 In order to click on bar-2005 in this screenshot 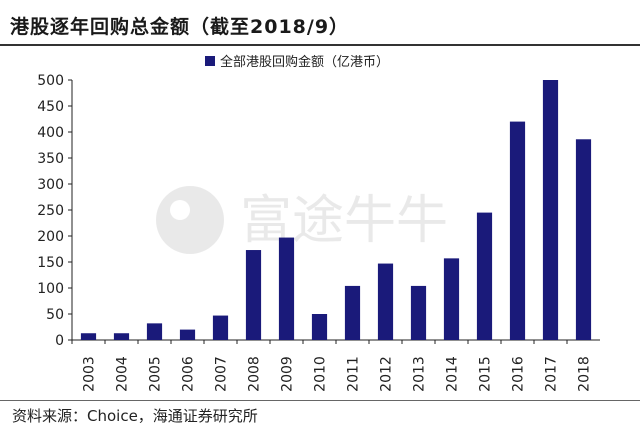, I will do `click(154, 331)`.